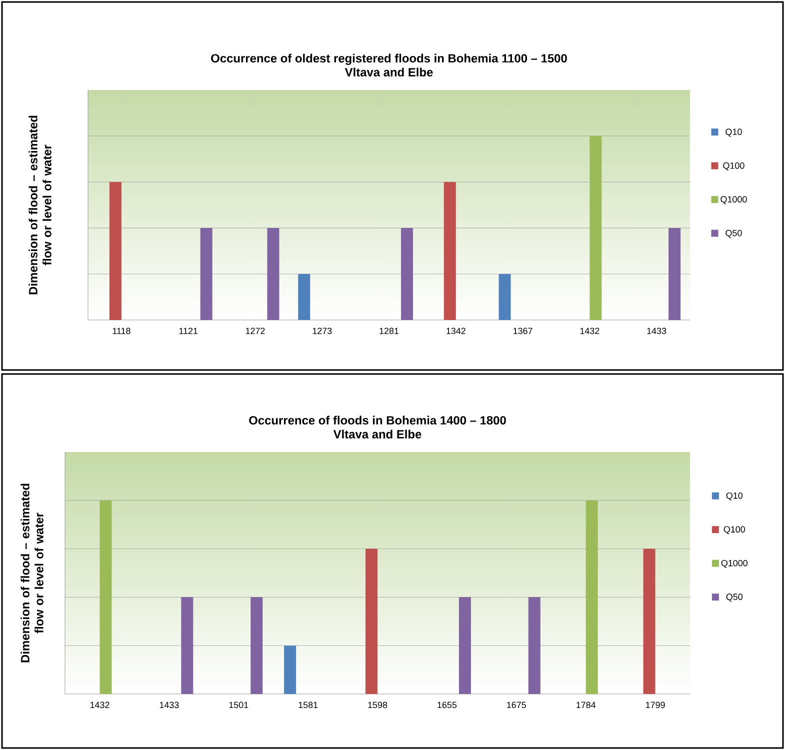 This screenshot has width=785, height=750. I want to click on x-tick-label: 1367, so click(522, 331).